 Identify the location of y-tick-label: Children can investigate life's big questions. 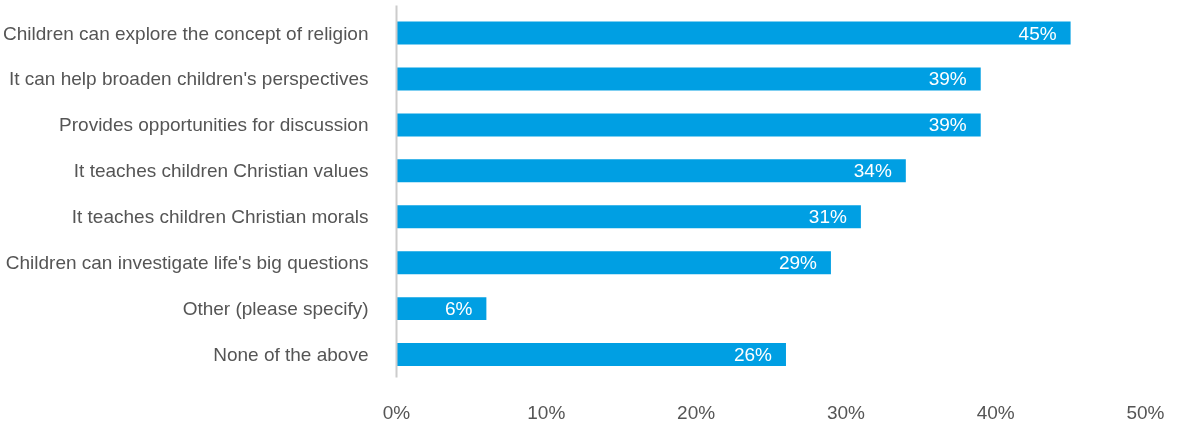
(187, 263).